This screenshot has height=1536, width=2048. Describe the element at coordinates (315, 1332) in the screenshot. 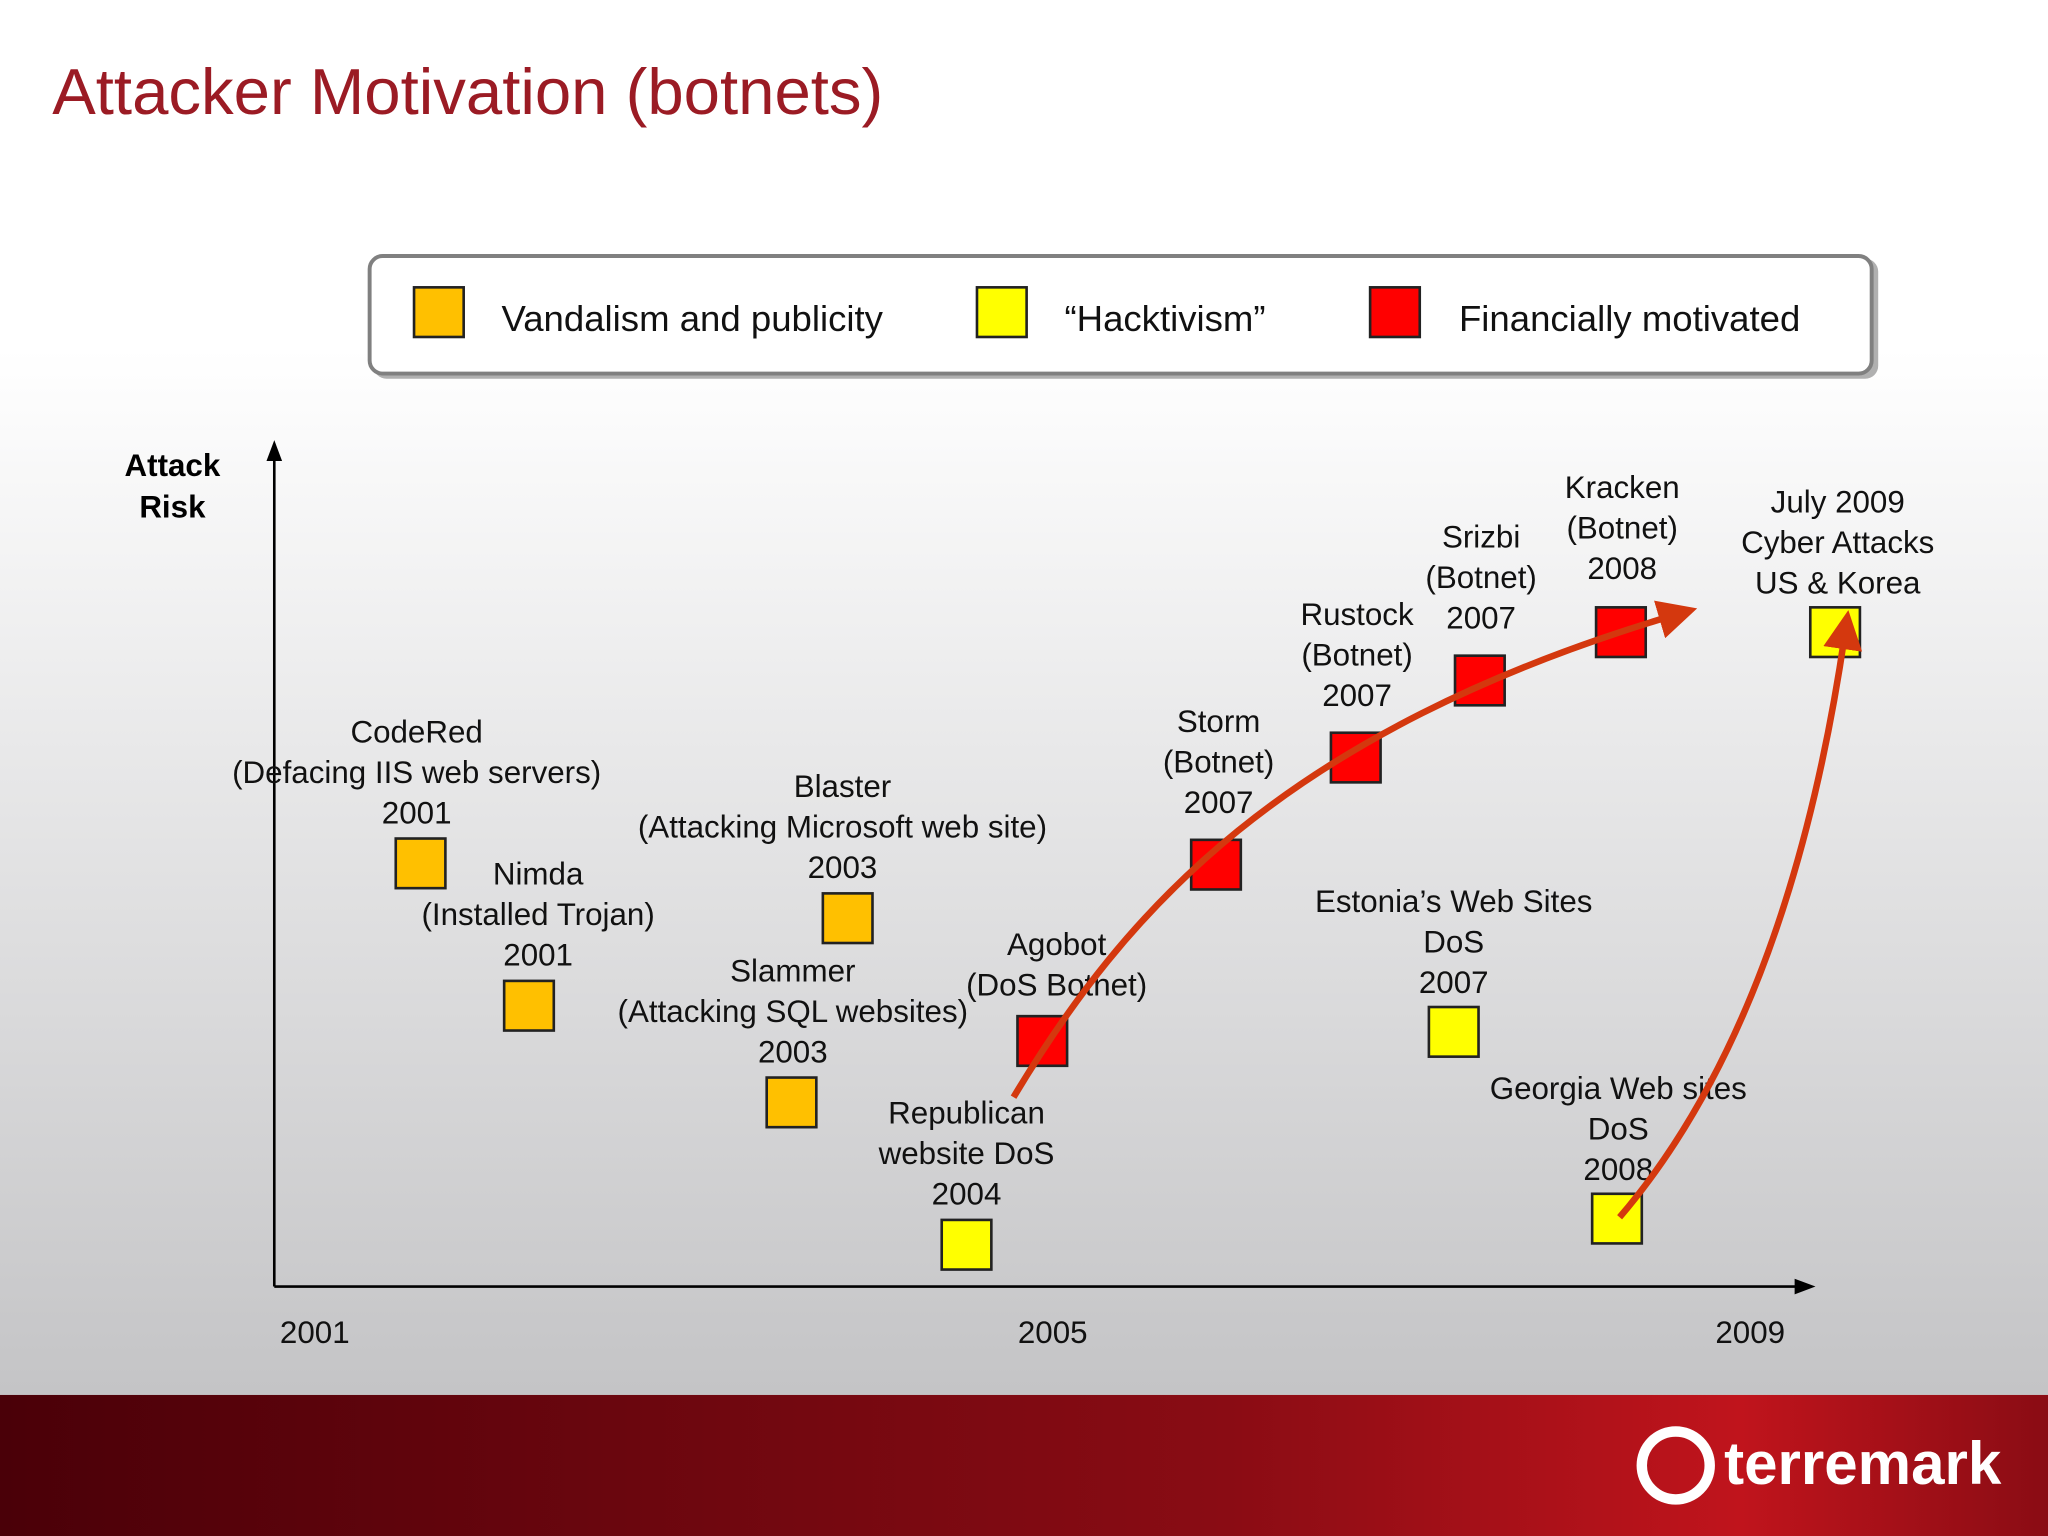

I see `x-axis-label: 2001` at that location.